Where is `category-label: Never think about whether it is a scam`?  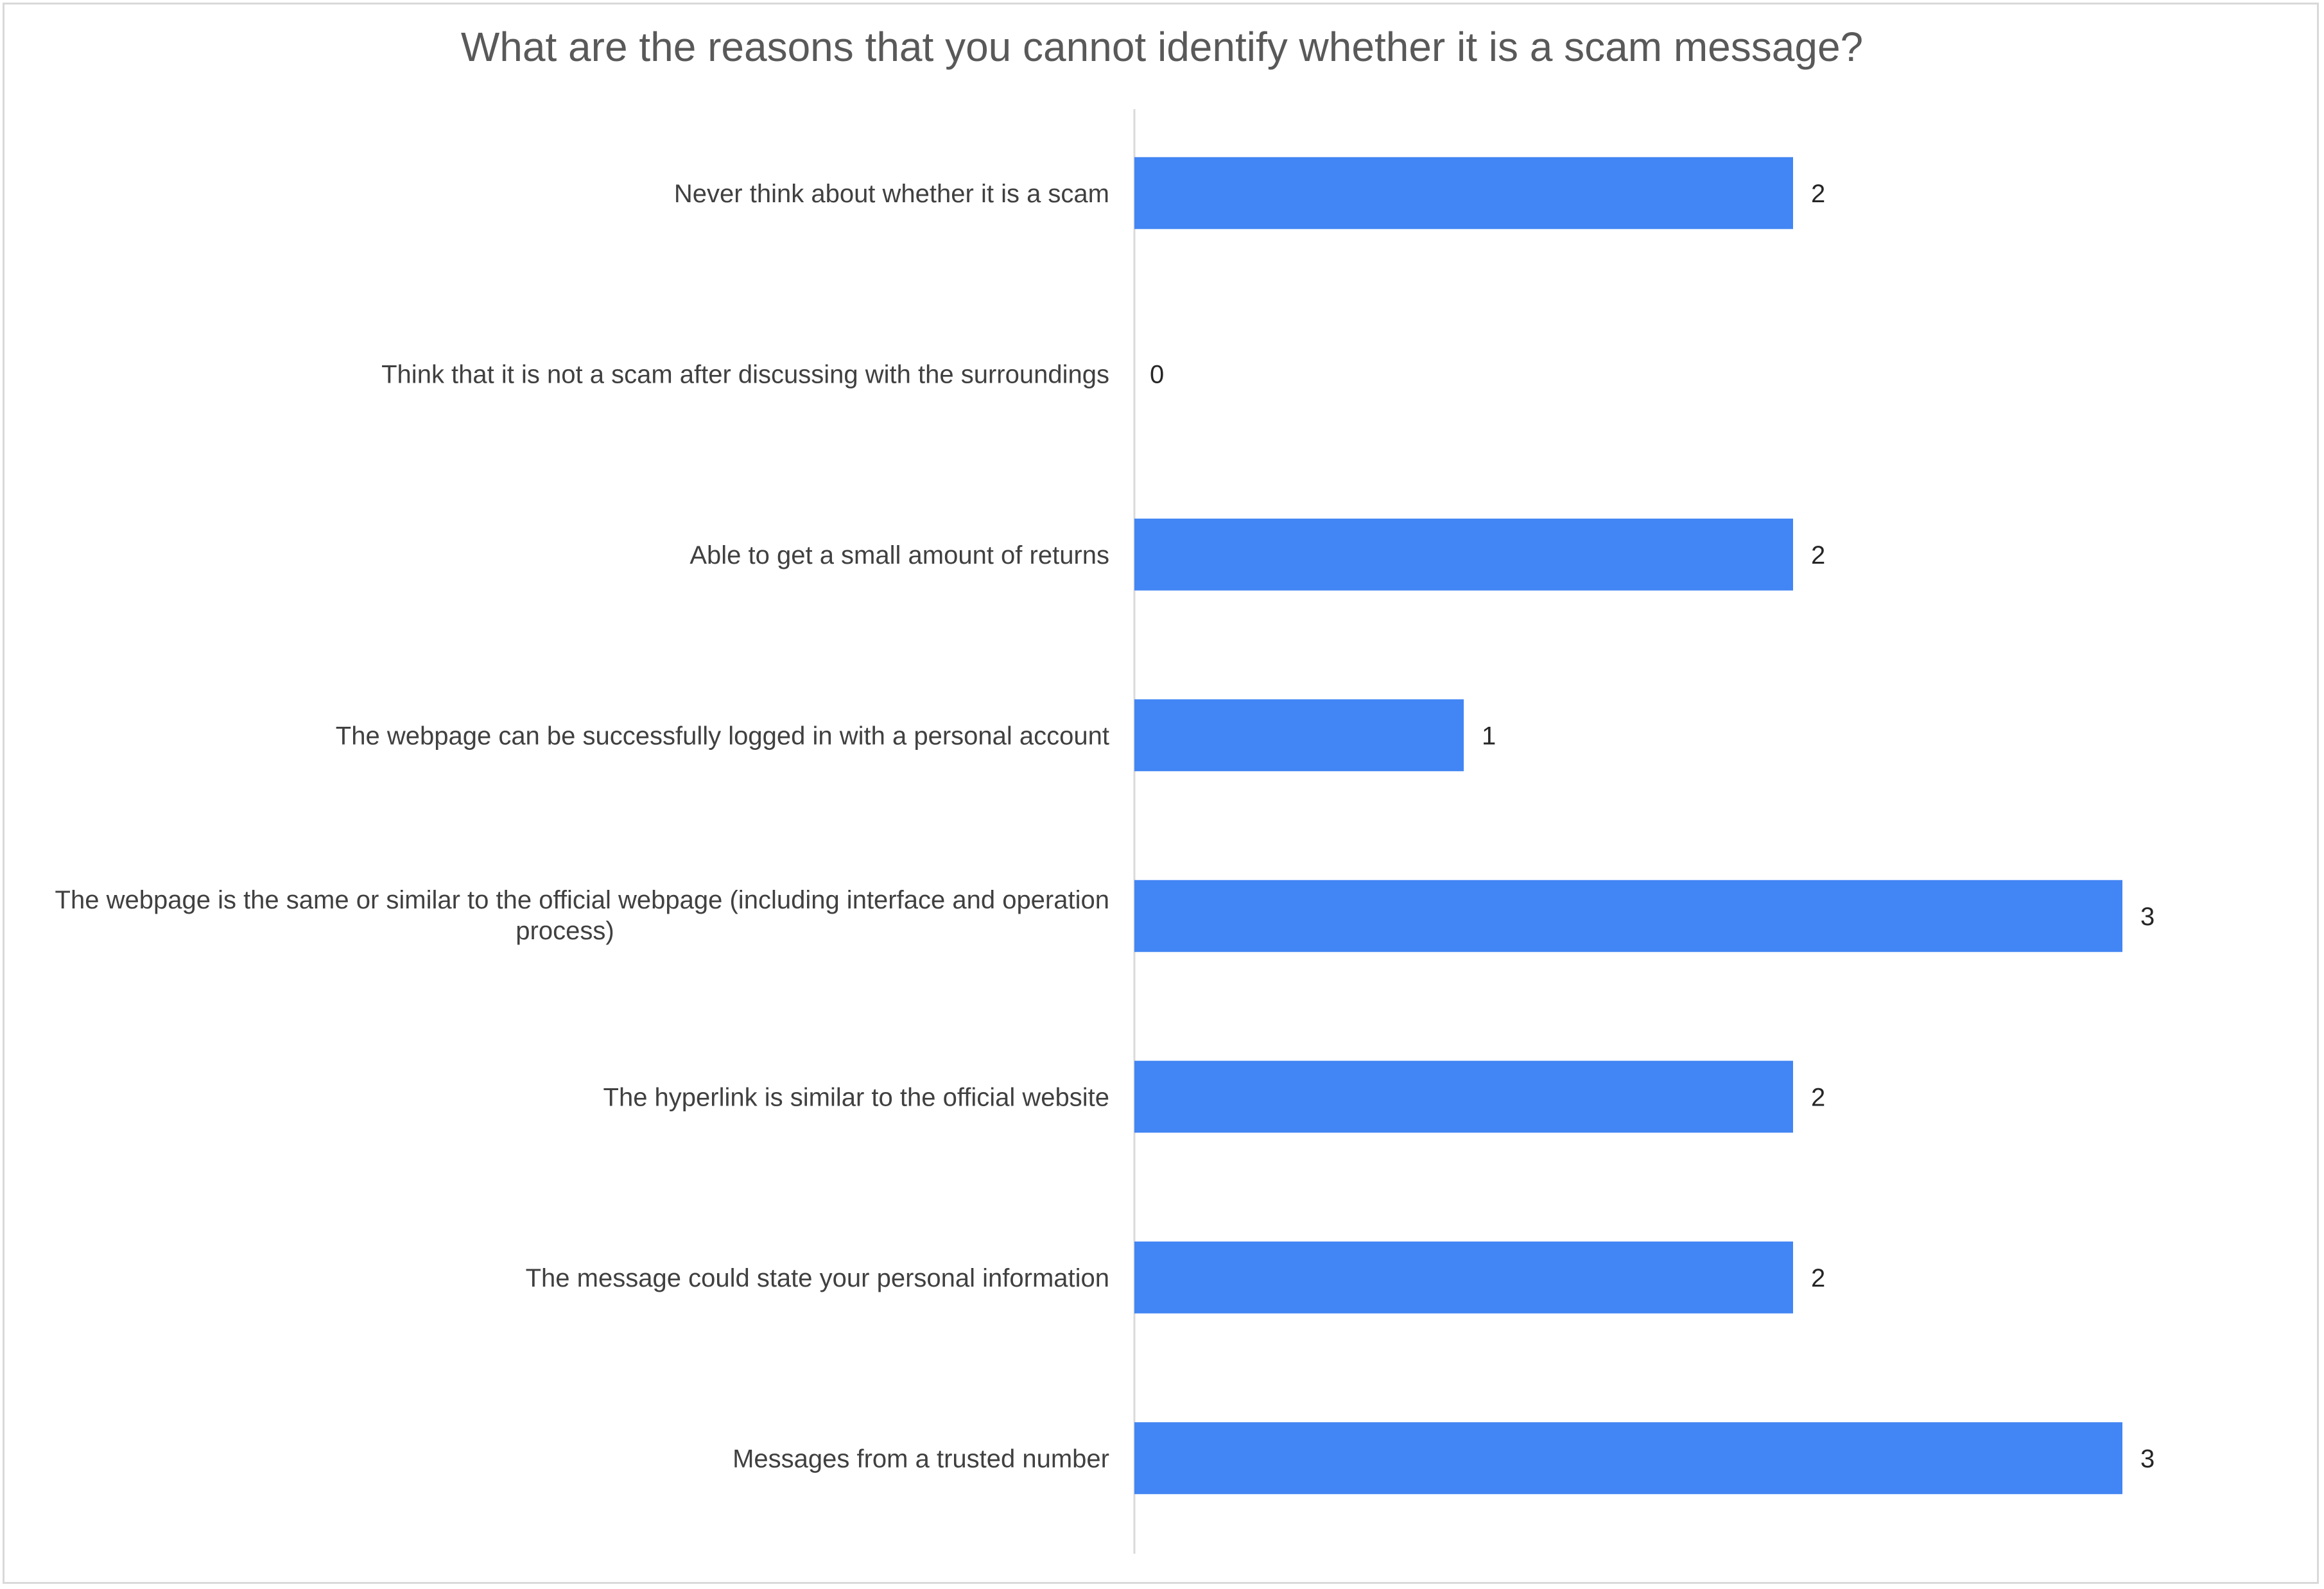 category-label: Never think about whether it is a scam is located at coordinates (891, 194).